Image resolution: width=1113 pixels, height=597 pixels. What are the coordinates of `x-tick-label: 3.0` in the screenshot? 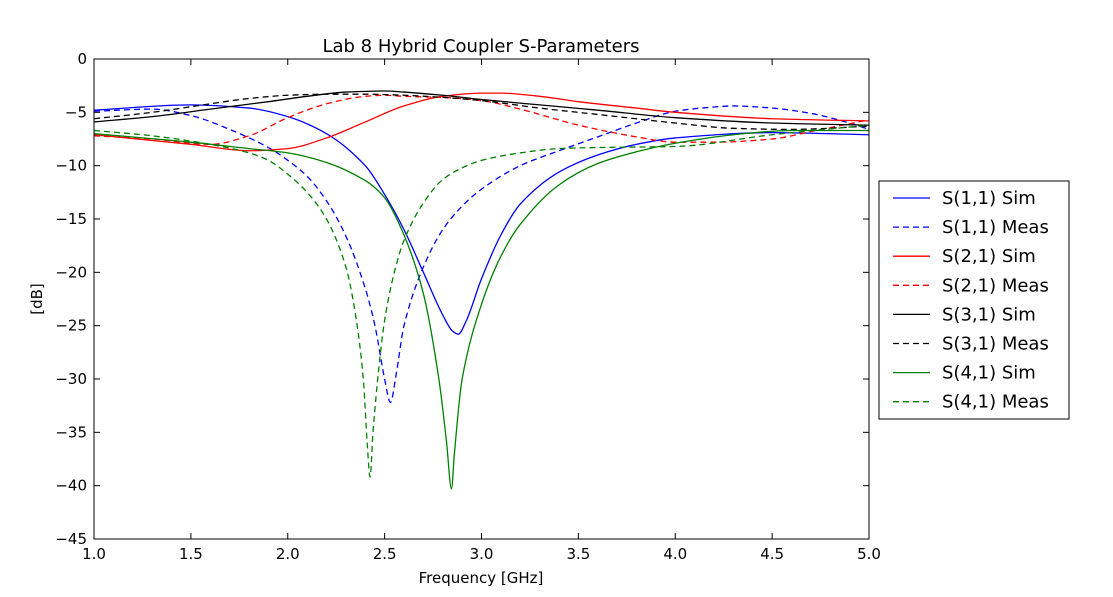 It's located at (482, 554).